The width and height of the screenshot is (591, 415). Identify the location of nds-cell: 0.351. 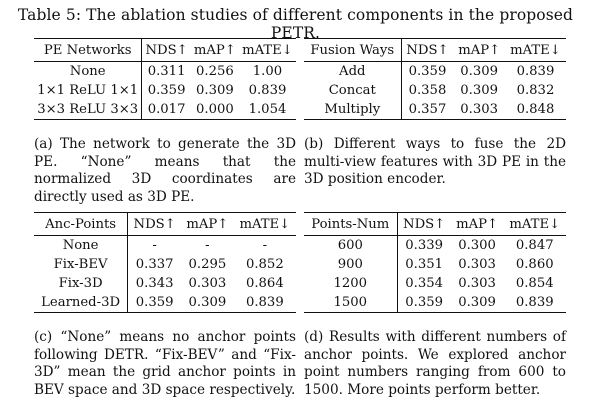
(424, 264).